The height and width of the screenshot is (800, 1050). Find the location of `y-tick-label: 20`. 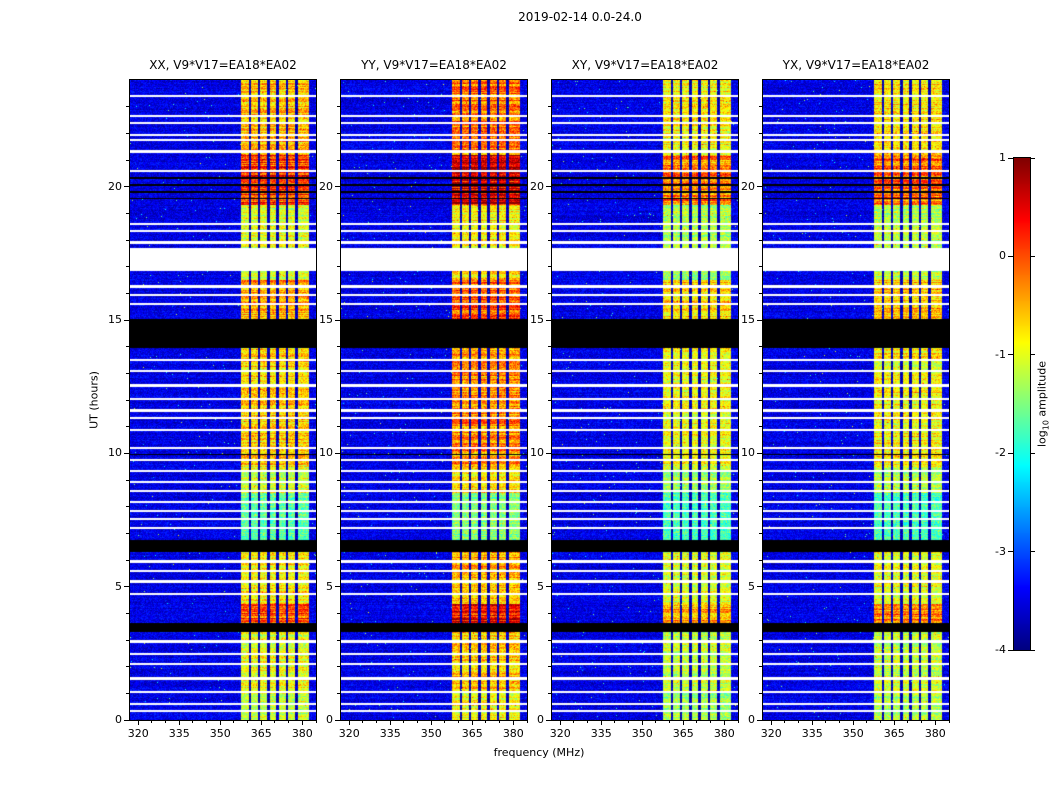

y-tick-label: 20 is located at coordinates (748, 186).